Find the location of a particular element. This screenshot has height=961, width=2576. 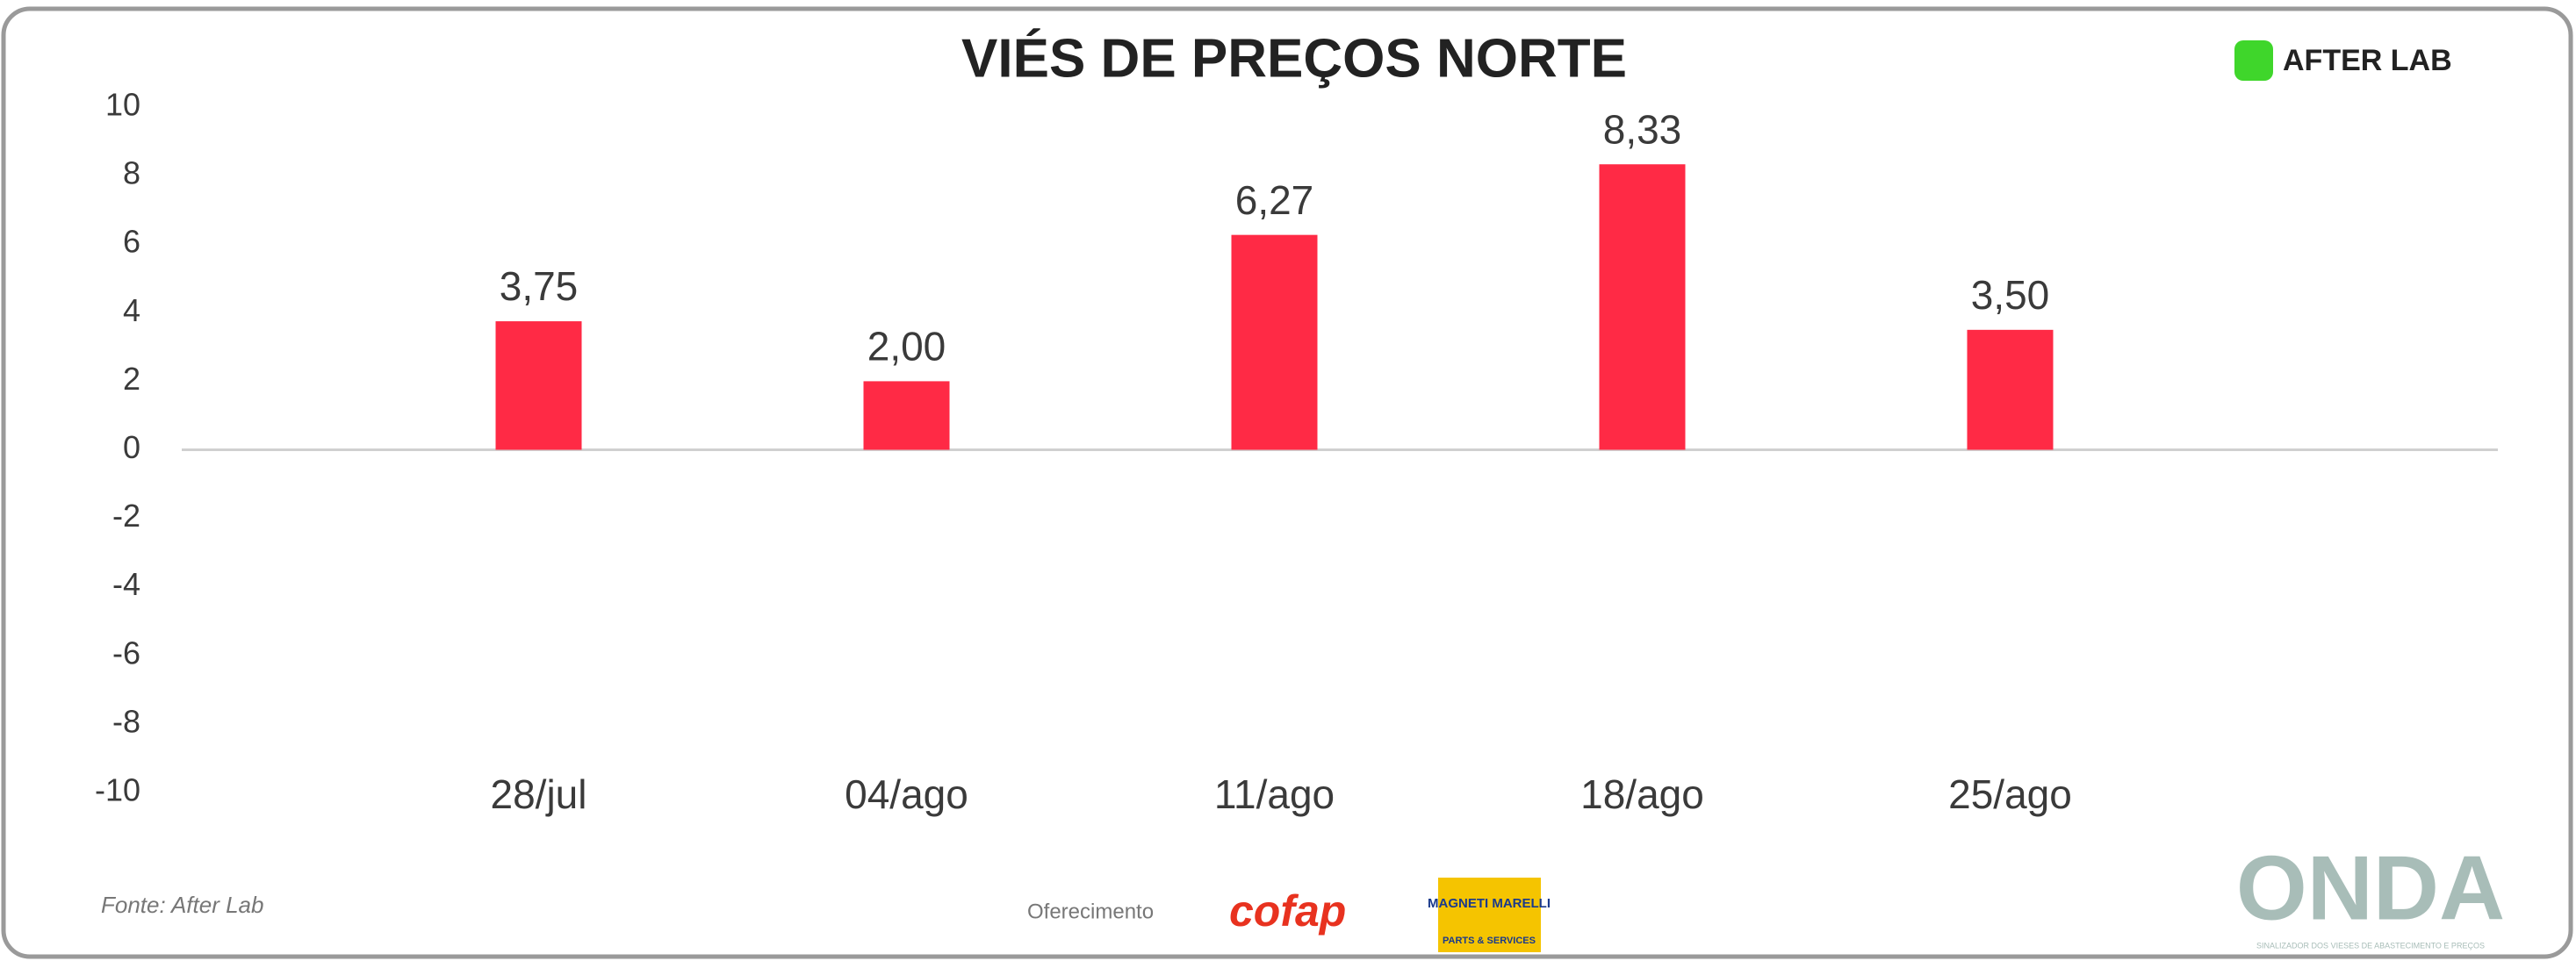

x-tick-label: 18/ago is located at coordinates (1642, 794).